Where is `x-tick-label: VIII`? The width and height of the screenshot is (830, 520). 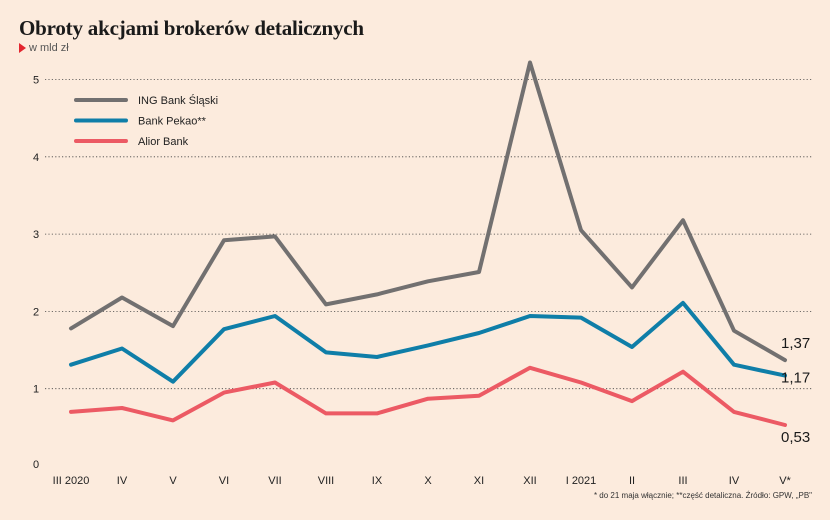
x-tick-label: VIII is located at coordinates (326, 481).